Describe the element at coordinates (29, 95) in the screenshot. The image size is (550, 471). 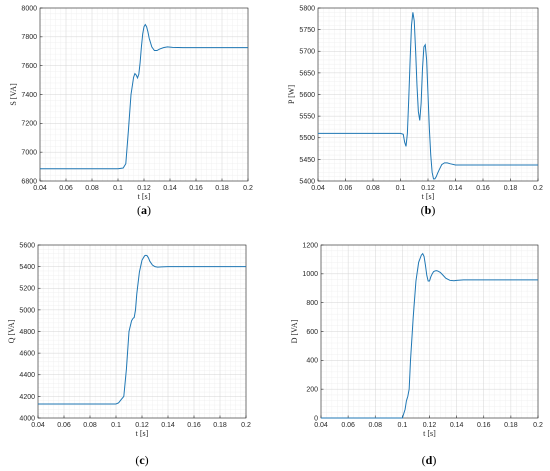
I see `y-tick-label: 7400` at that location.